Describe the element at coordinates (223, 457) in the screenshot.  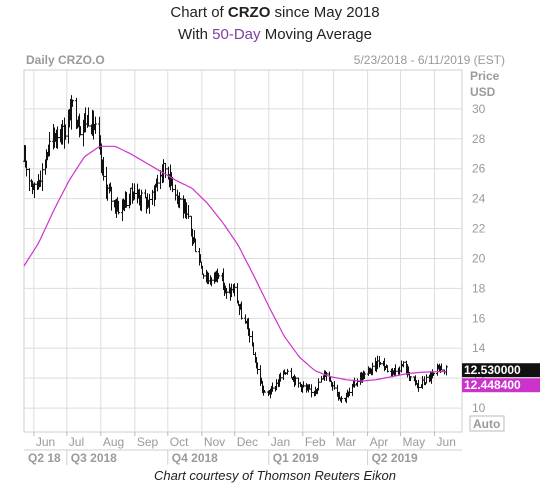
I see `quarter-axis: Q2 18 Q3 2018 Q4 2018 Q1 2019 Q2 2019` at that location.